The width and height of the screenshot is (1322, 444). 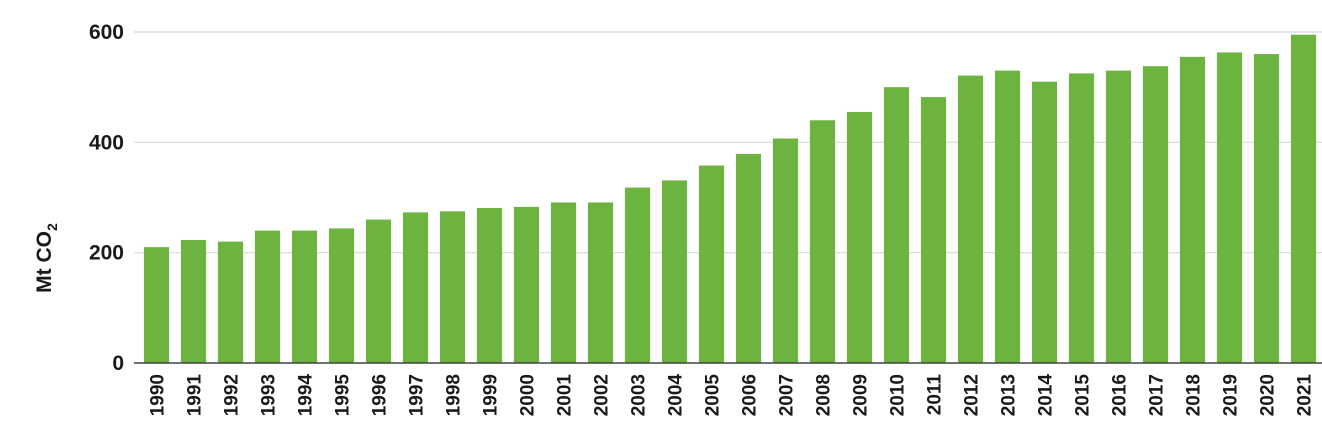 What do you see at coordinates (602, 395) in the screenshot?
I see `x-tick-label-2002: 2002` at bounding box center [602, 395].